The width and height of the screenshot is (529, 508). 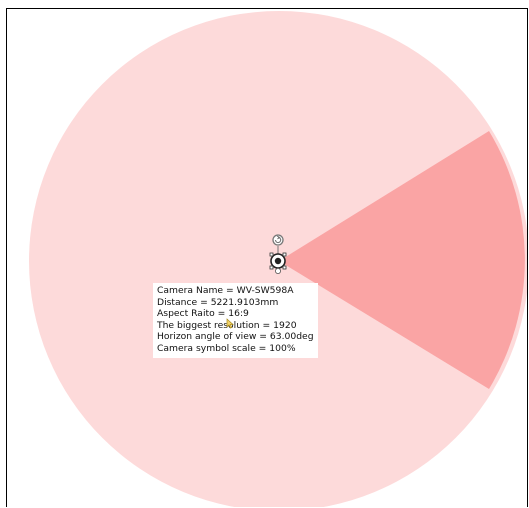 I want to click on rotate-handle-icon, so click(x=278, y=245).